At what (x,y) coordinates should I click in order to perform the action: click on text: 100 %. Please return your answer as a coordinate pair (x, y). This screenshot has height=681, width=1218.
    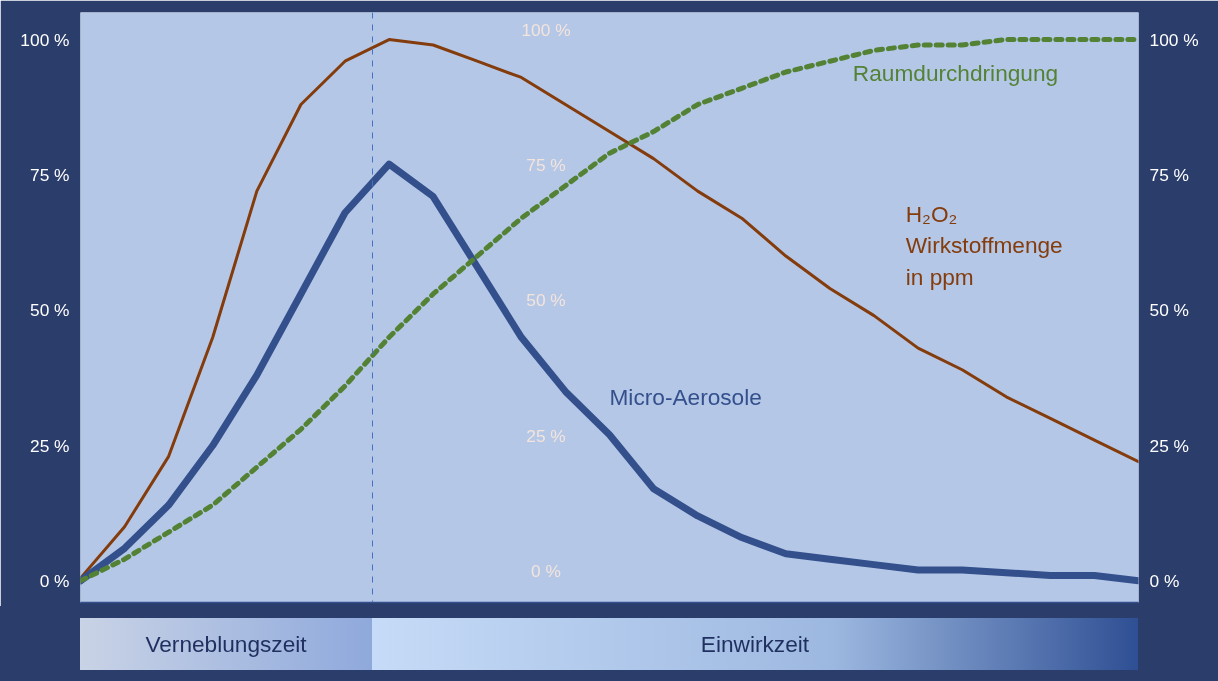
    Looking at the image, I should click on (546, 29).